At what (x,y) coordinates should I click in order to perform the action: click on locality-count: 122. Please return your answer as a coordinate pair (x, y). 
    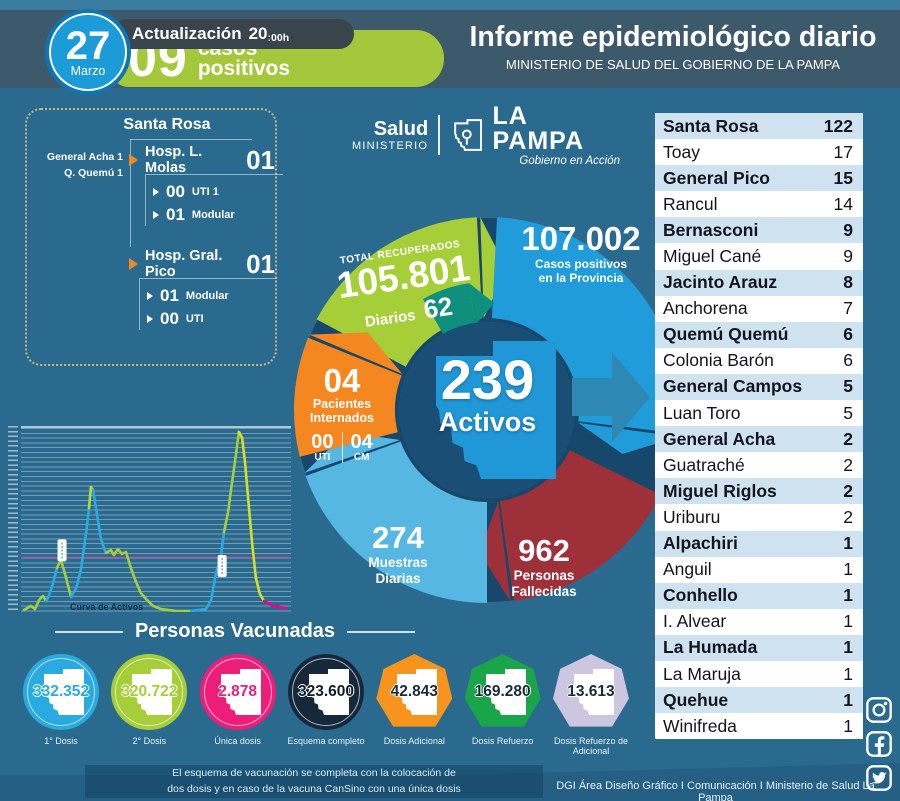
    Looking at the image, I should click on (838, 125).